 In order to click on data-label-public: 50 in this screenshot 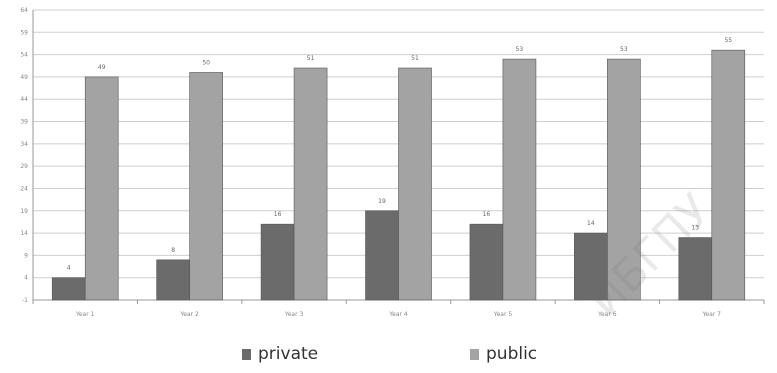, I will do `click(206, 62)`.